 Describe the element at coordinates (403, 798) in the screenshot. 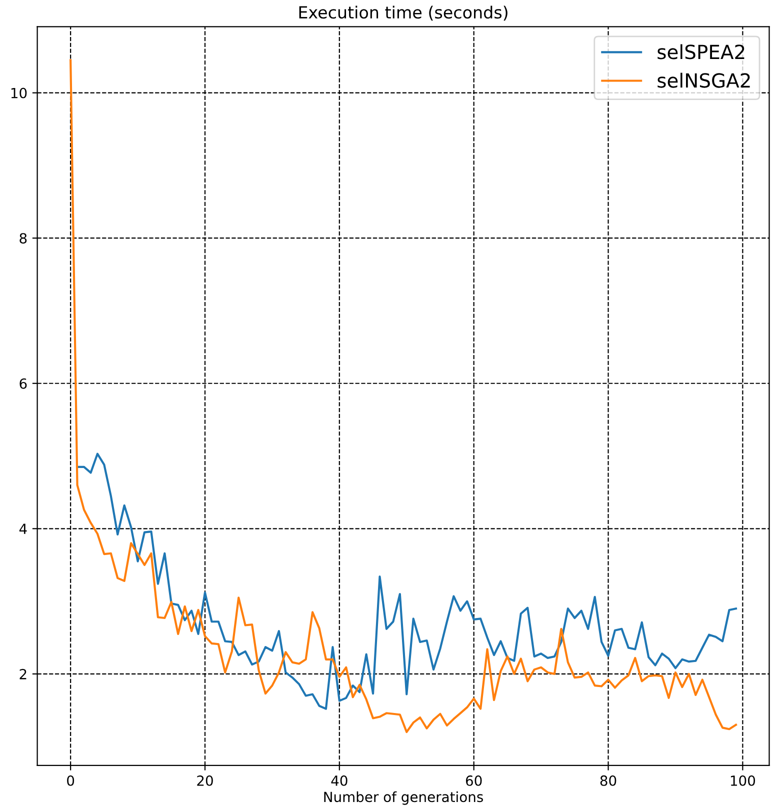

I see `x-axis-title: Number of generations` at that location.